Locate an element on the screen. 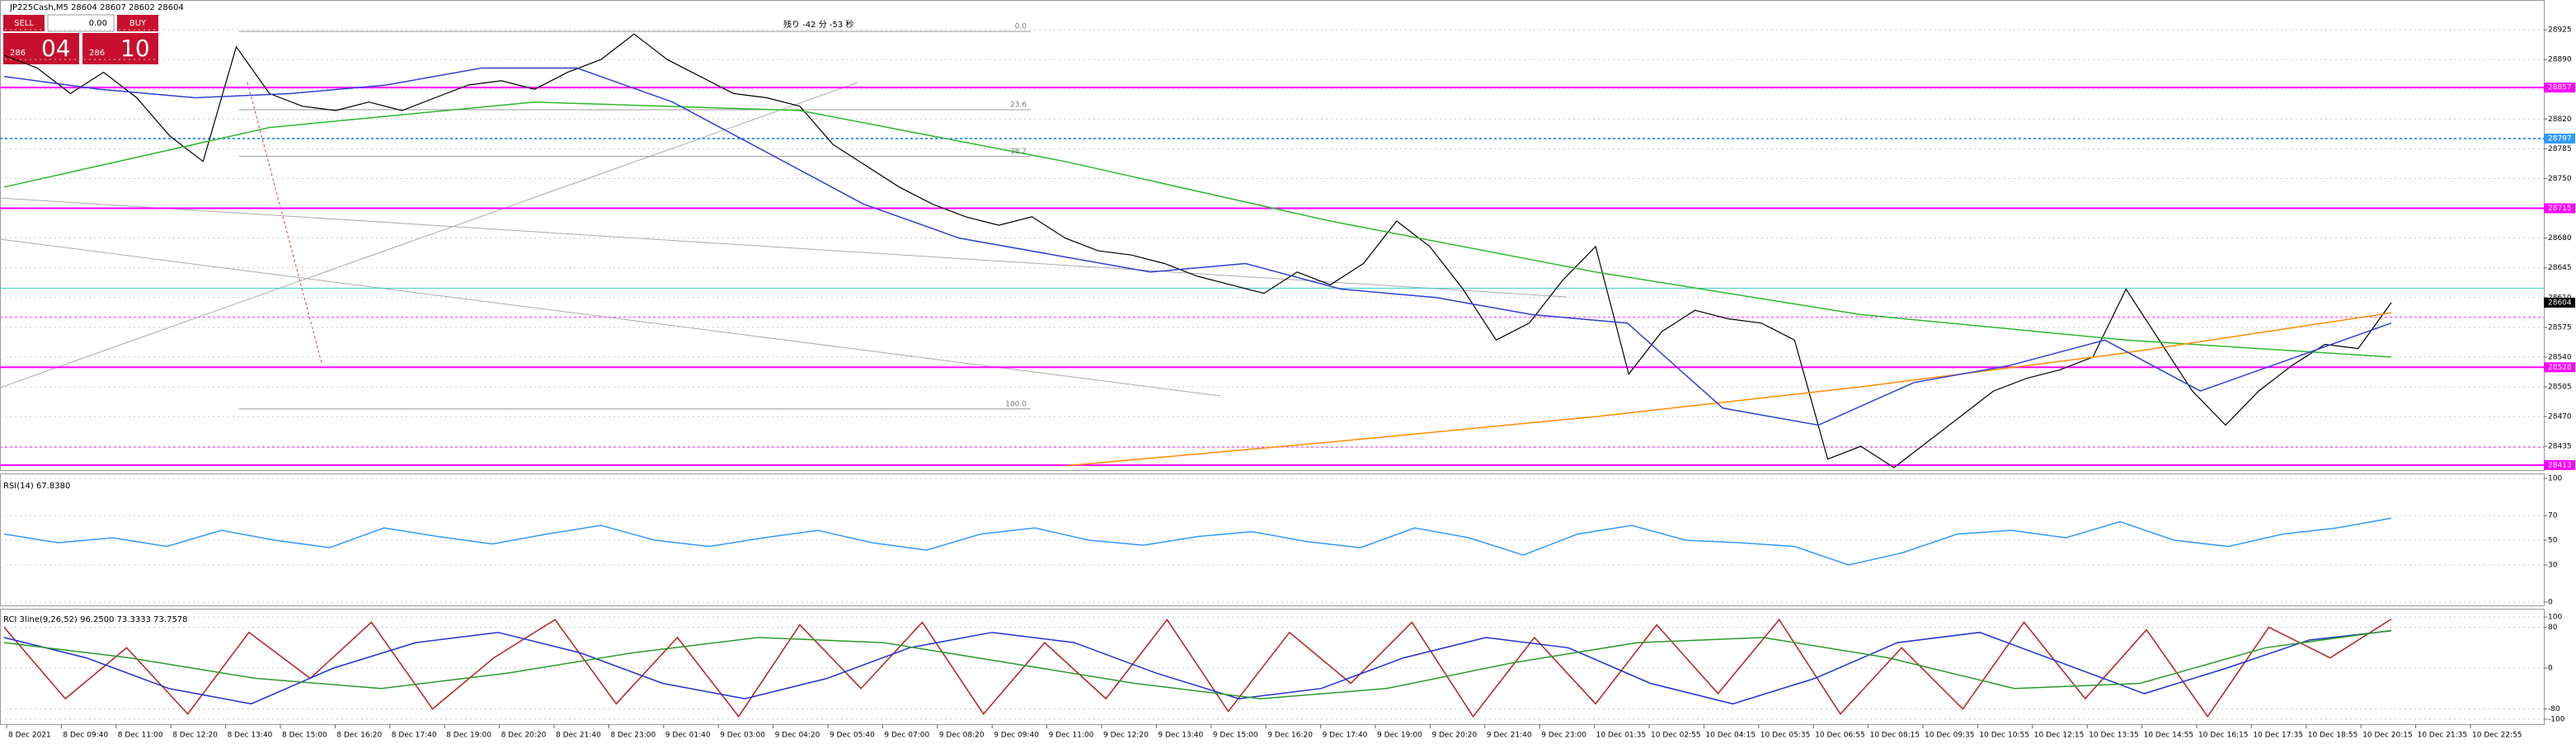 The height and width of the screenshot is (744, 2576). x-tick-label: 9 Dec 21:40 is located at coordinates (1509, 736).